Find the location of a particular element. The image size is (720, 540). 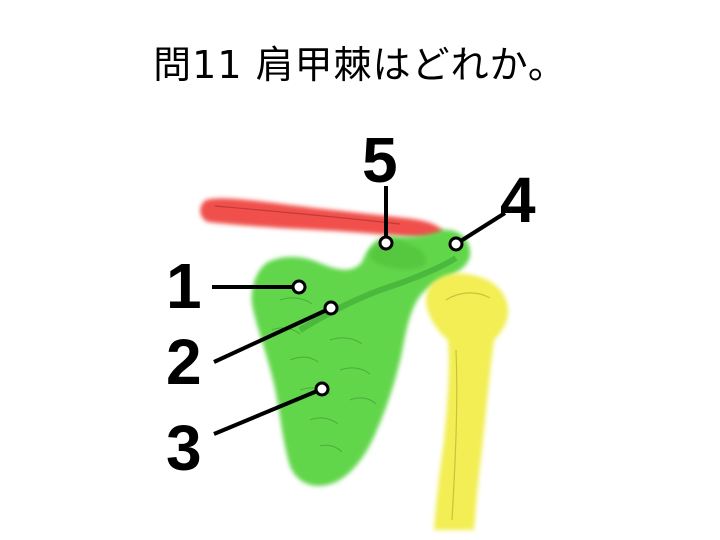

label-2: 2 is located at coordinates (184, 362).